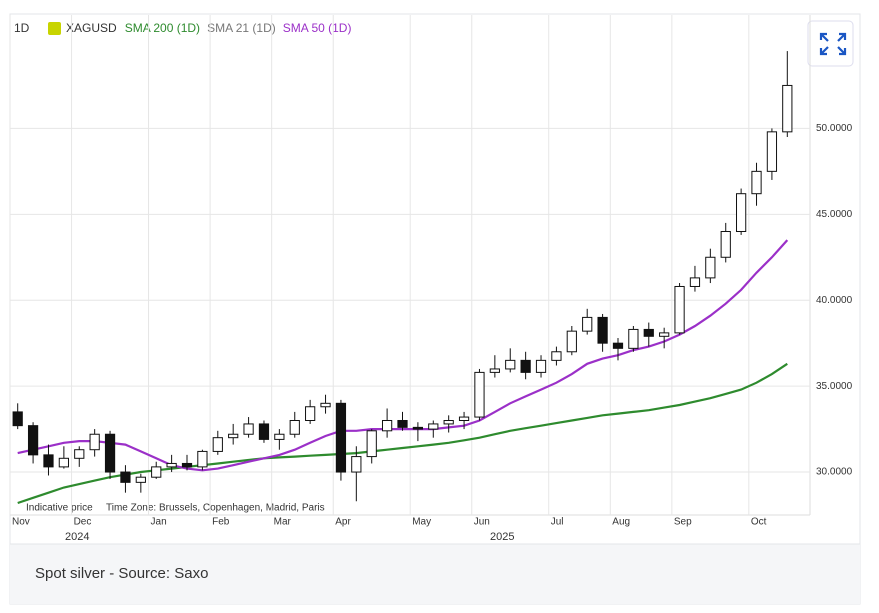 The height and width of the screenshot is (613, 879). I want to click on symbol: XAGUSD, so click(91, 28).